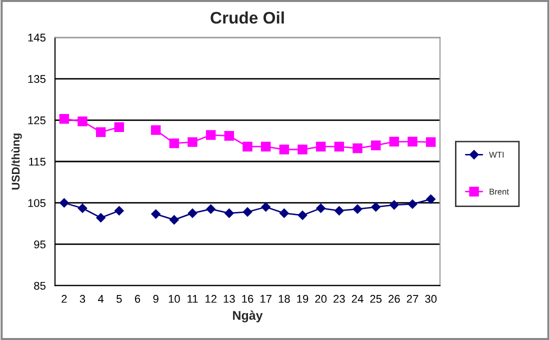 This screenshot has height=340, width=550. Describe the element at coordinates (266, 299) in the screenshot. I see `x-tick-label: 17` at that location.